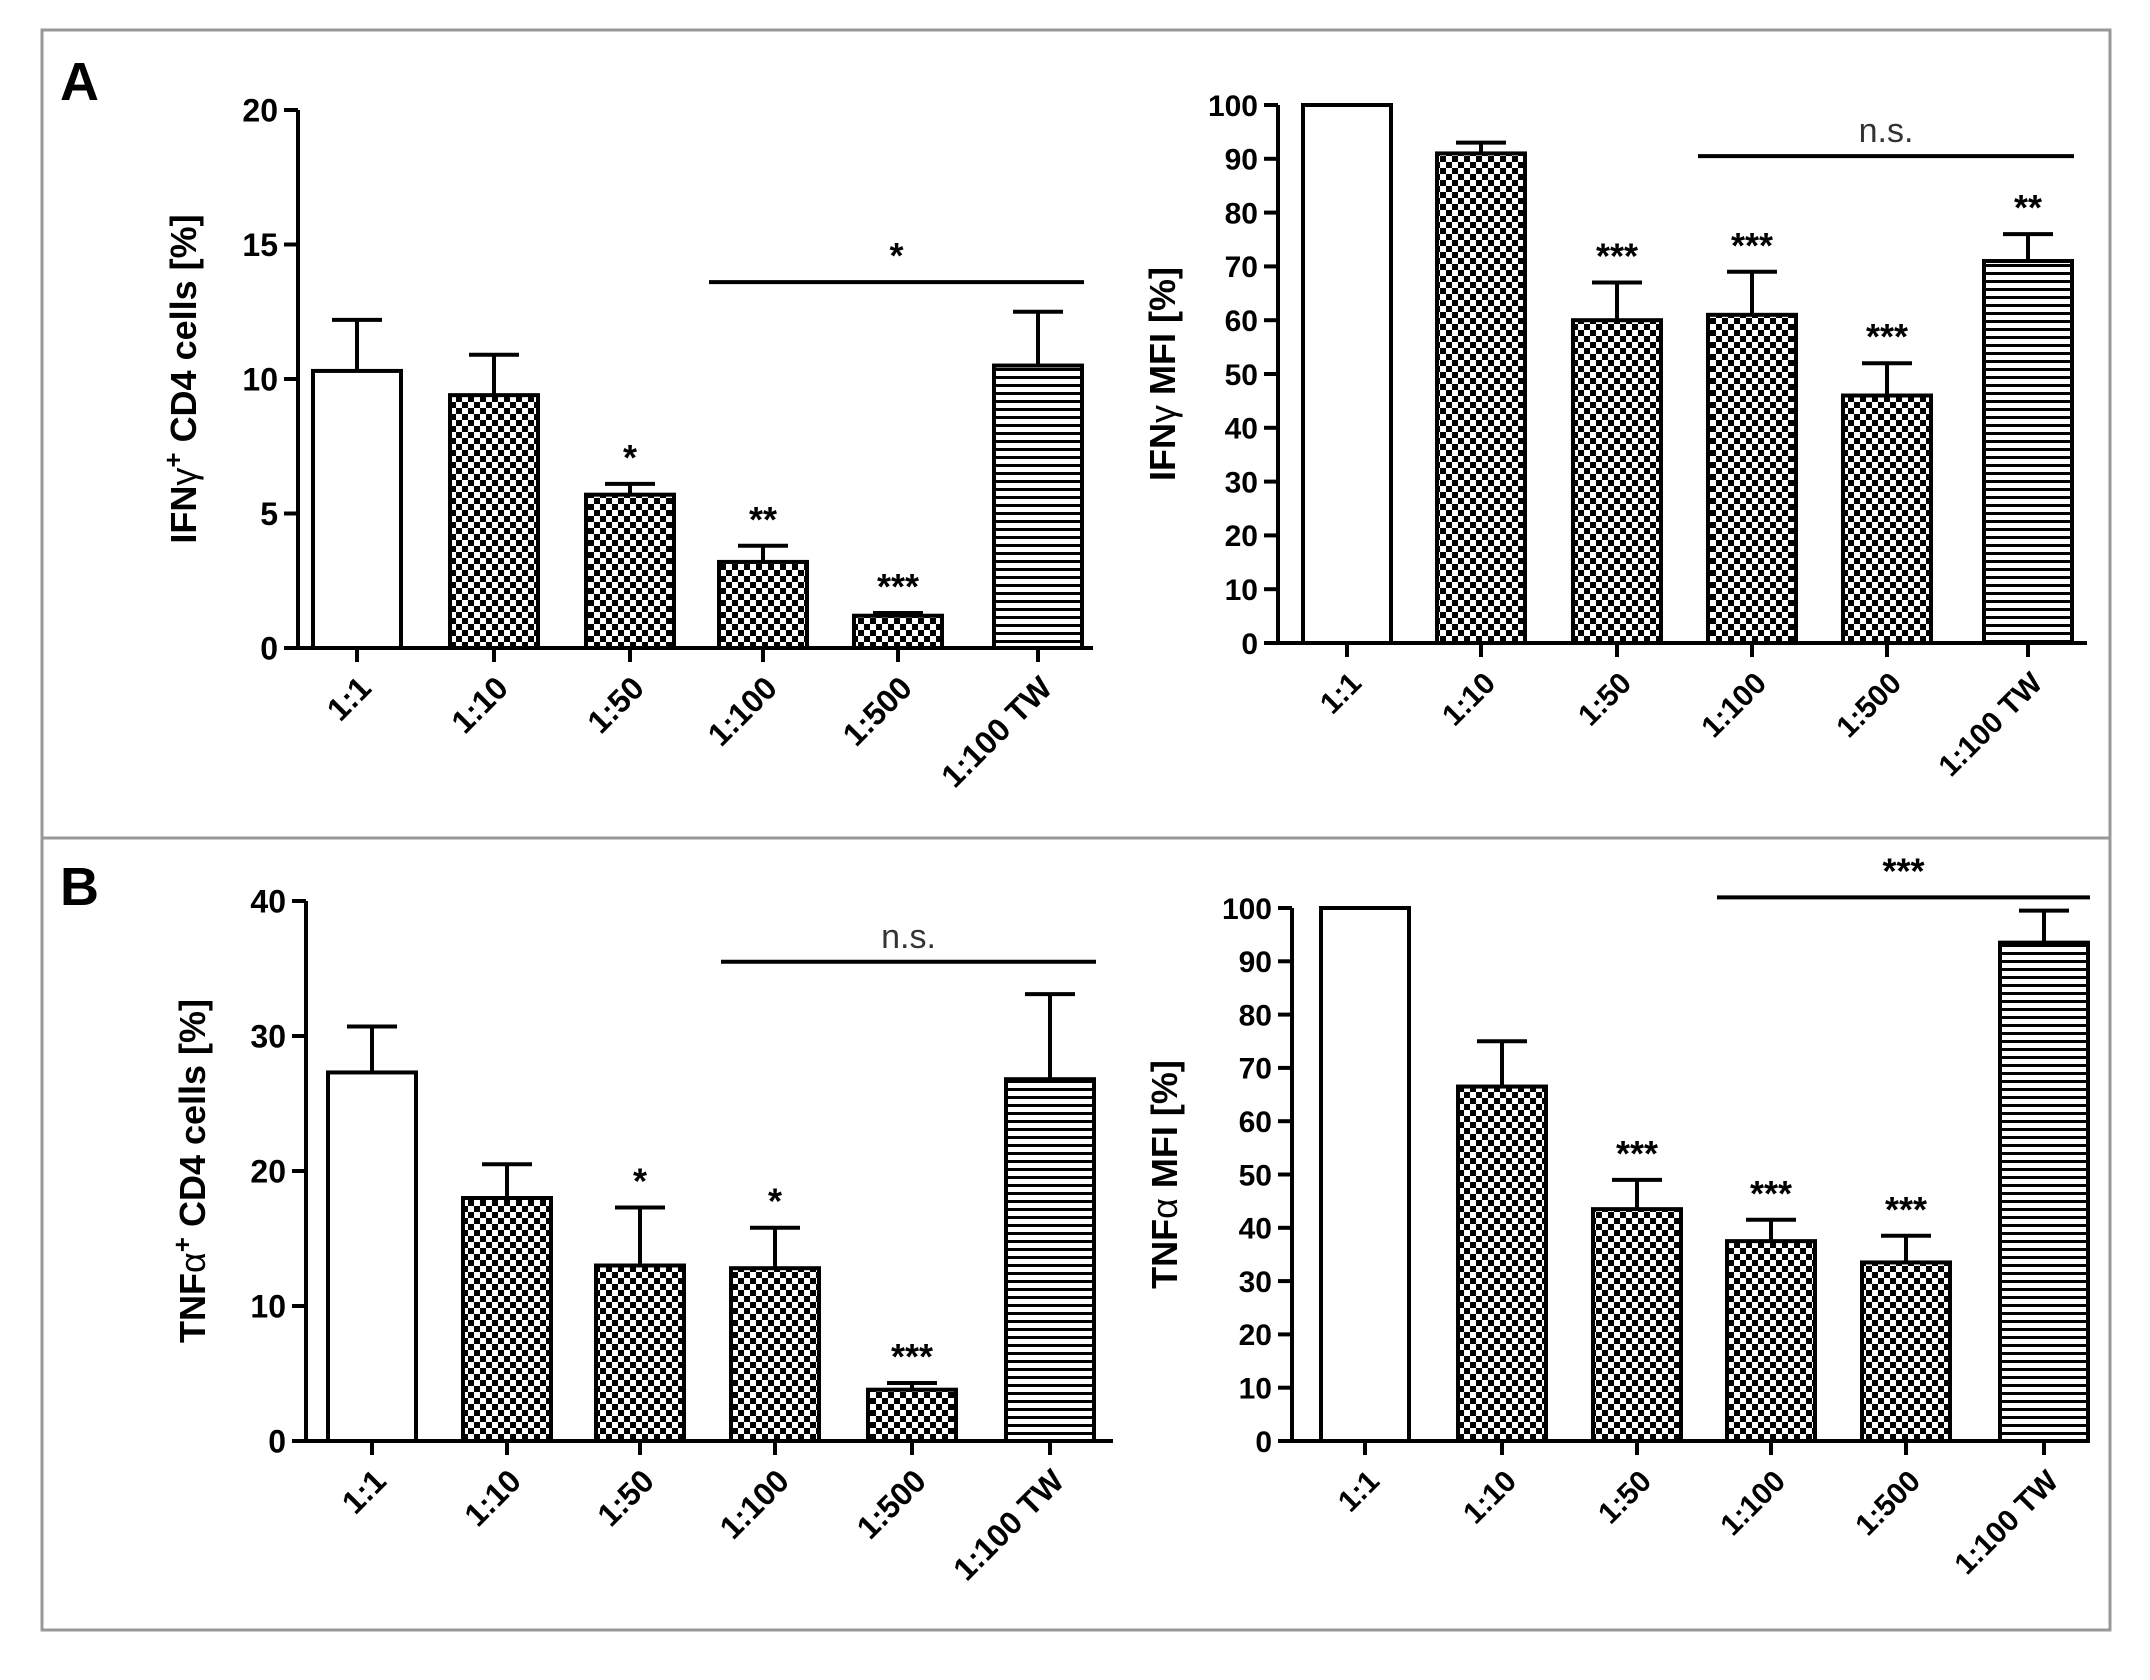 This screenshot has height=1680, width=2150. I want to click on y-tick-label: 70, so click(1241, 267).